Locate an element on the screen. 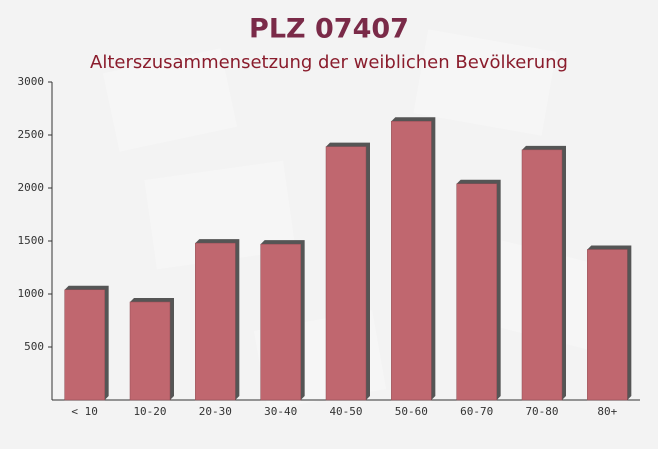  y-tick-label: 500 is located at coordinates (34, 346).